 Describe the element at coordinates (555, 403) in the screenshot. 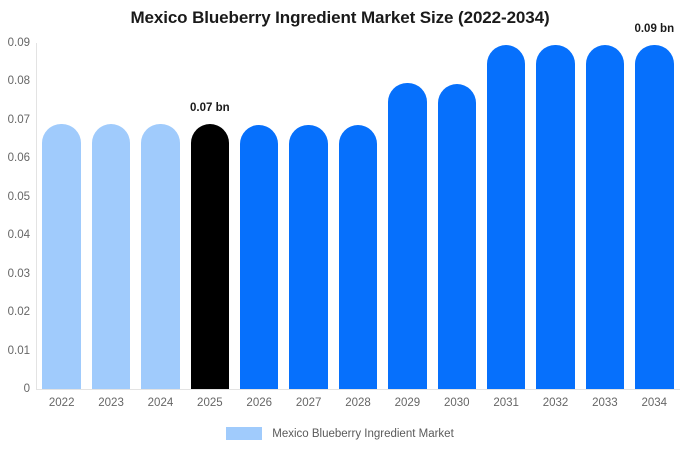

I see `x-axis-tick-2032: 2032` at that location.